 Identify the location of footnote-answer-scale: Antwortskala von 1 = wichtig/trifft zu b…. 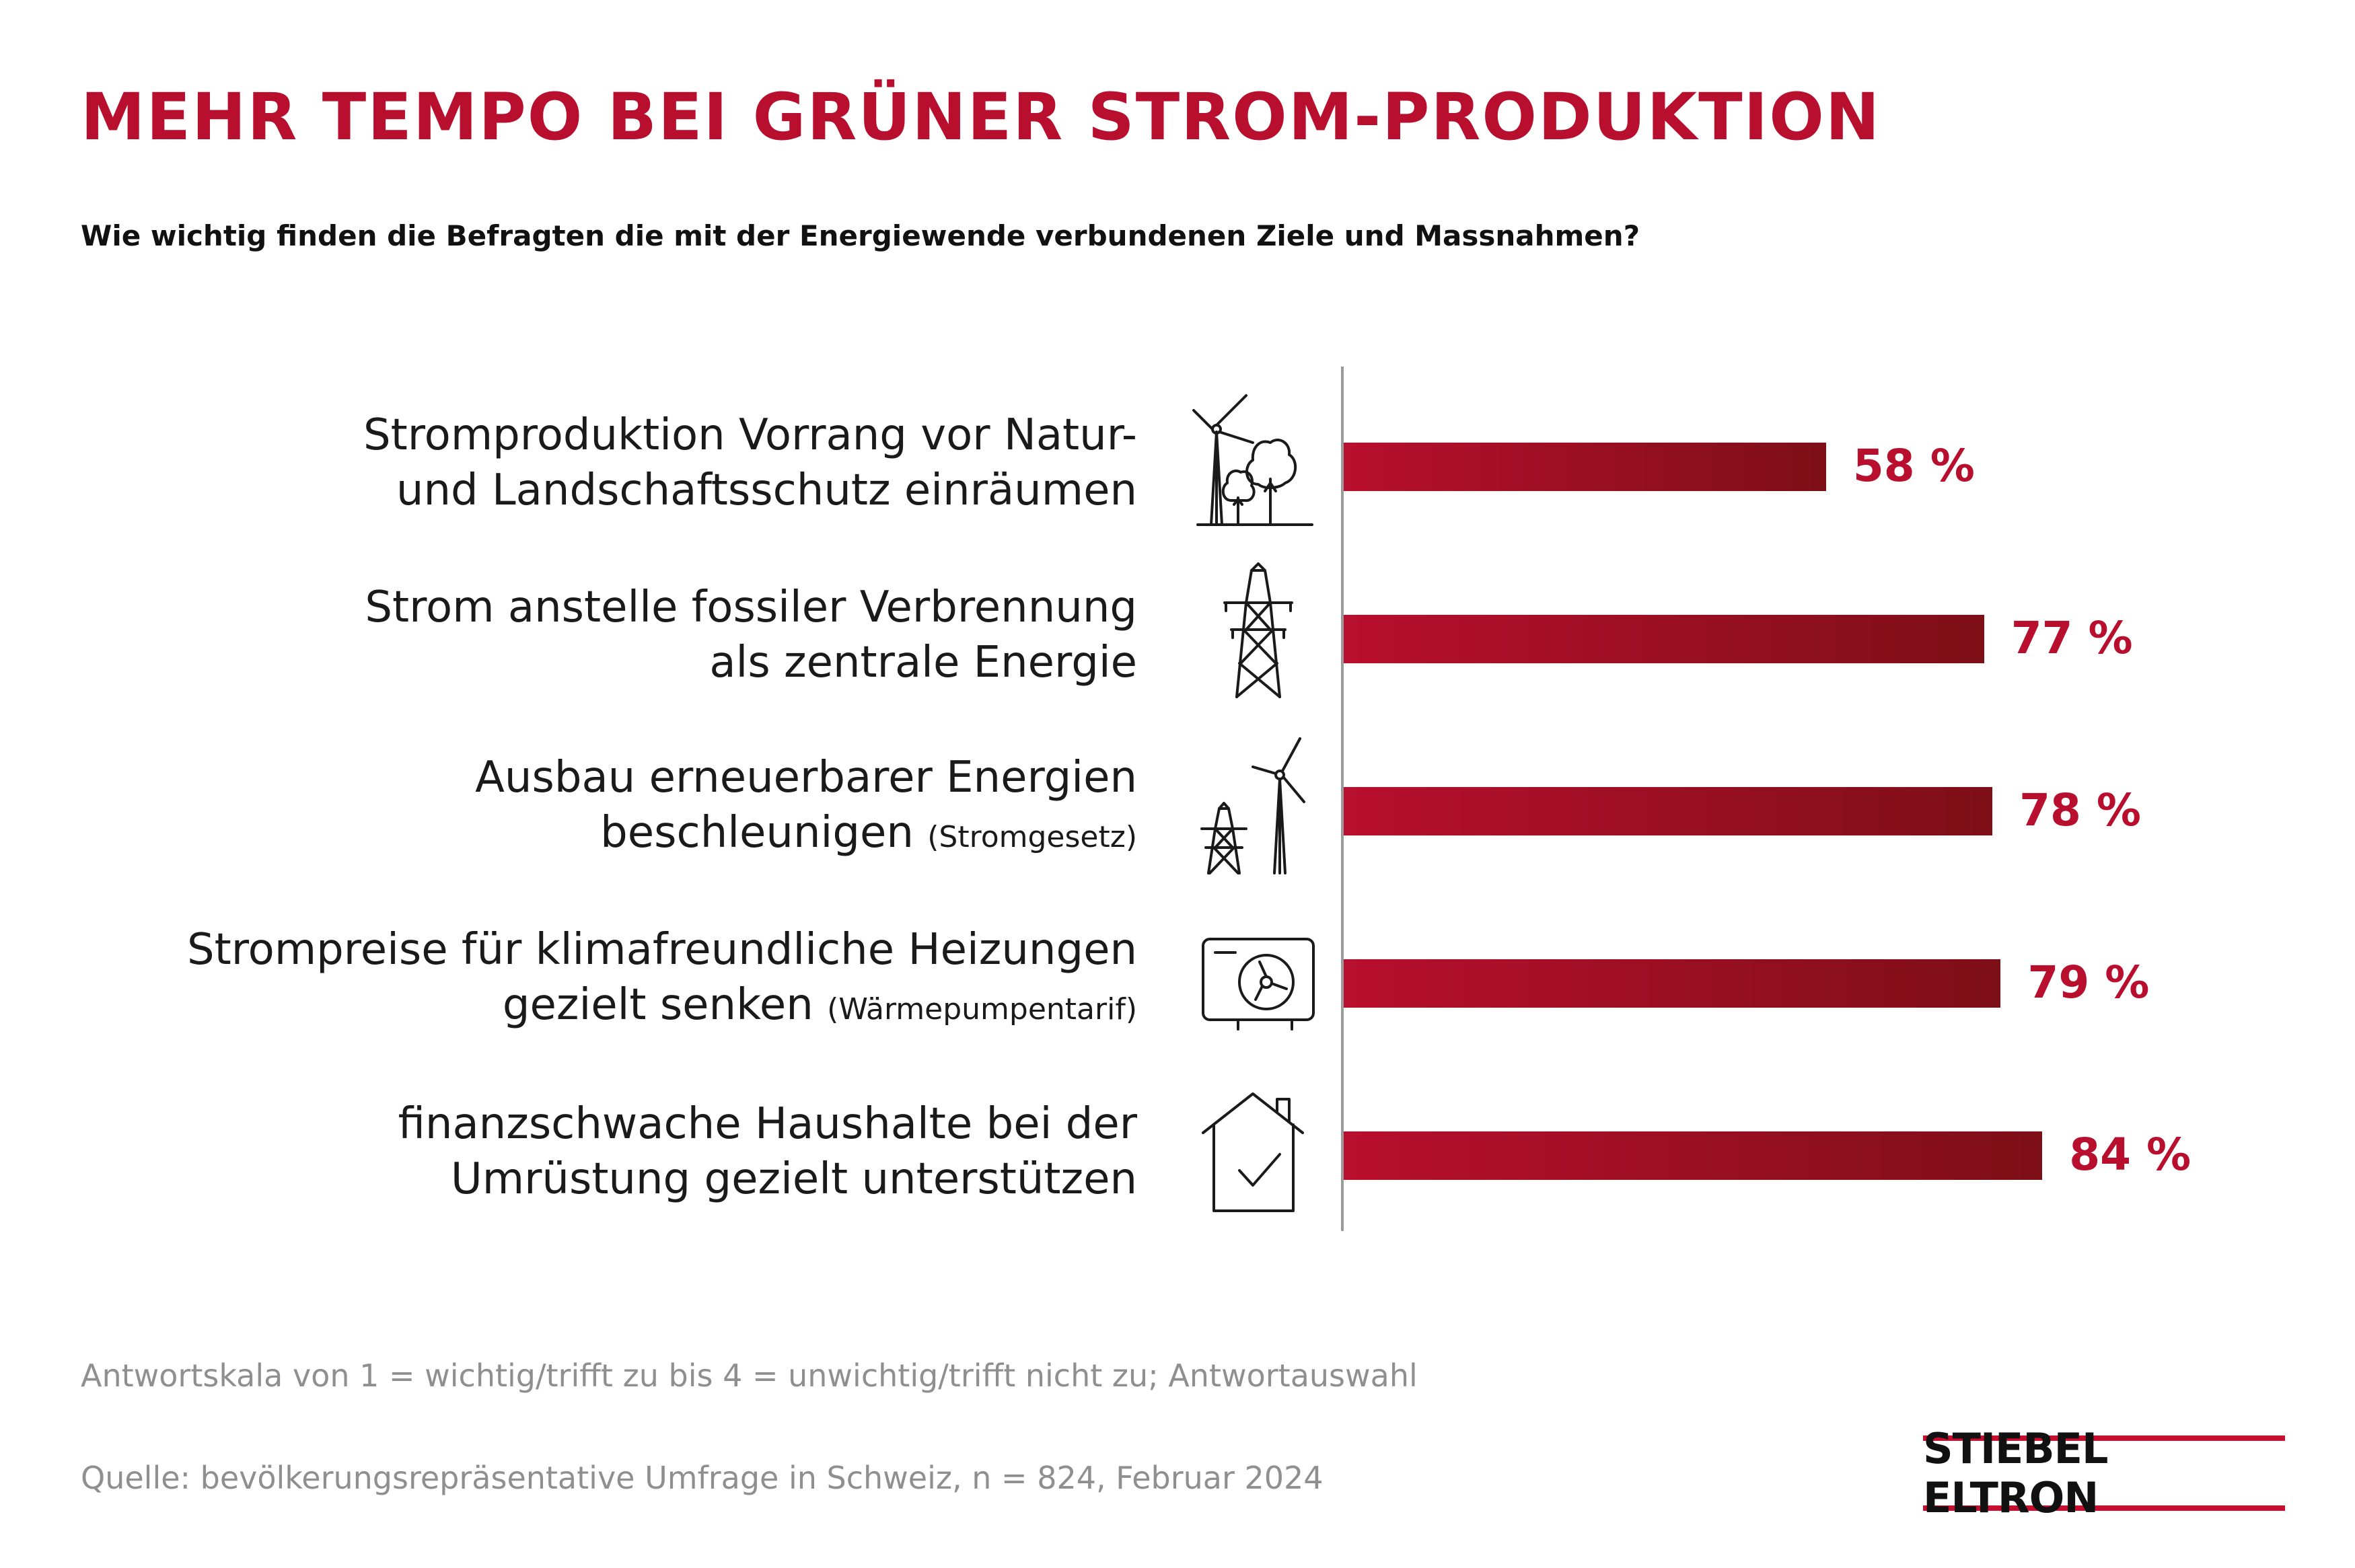
(749, 1375).